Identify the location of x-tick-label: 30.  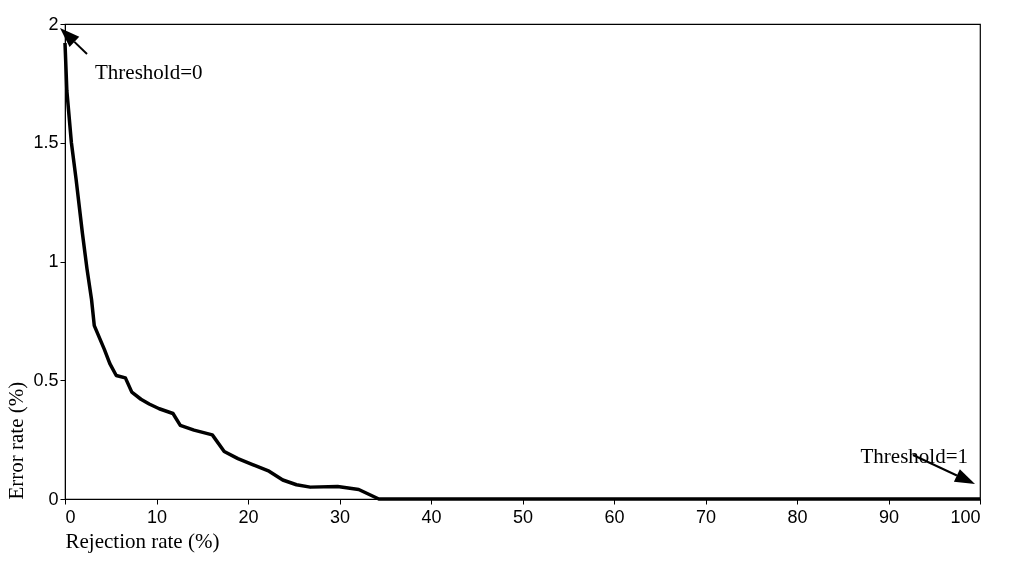
(340, 516).